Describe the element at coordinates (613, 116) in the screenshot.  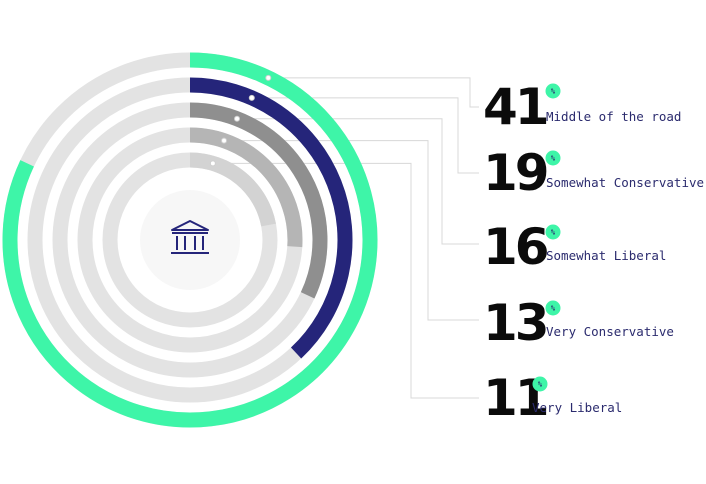
I see `category-middle-of-the-road: Middle of the road` at that location.